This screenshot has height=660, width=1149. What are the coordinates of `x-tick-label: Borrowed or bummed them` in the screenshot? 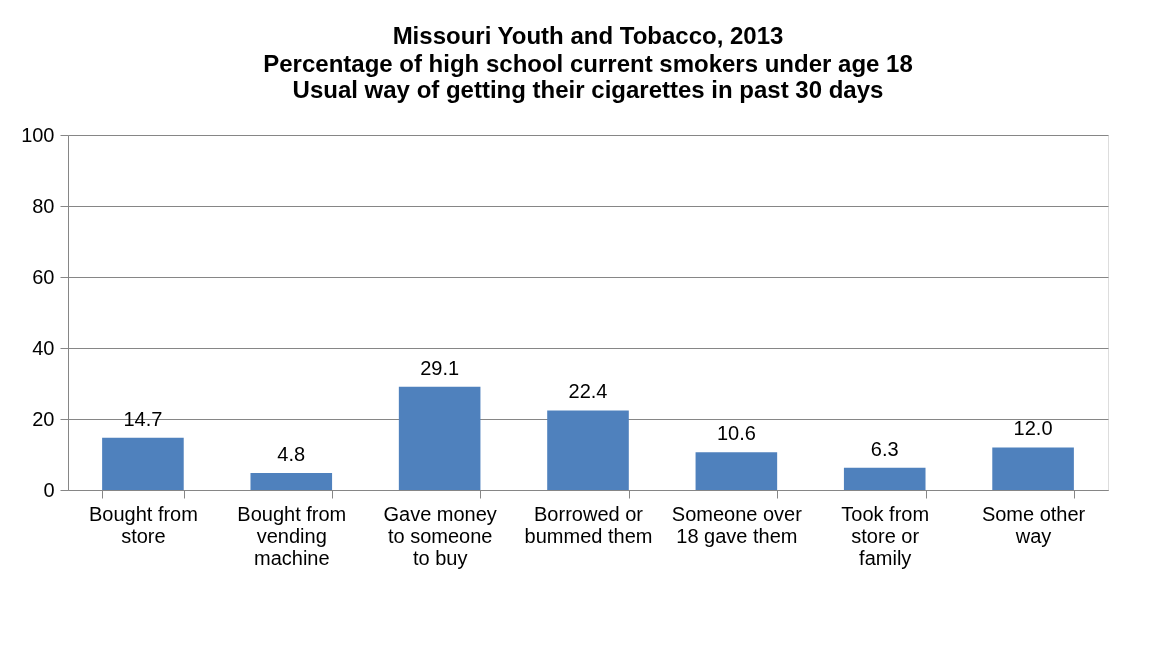 It's located at (588, 524).